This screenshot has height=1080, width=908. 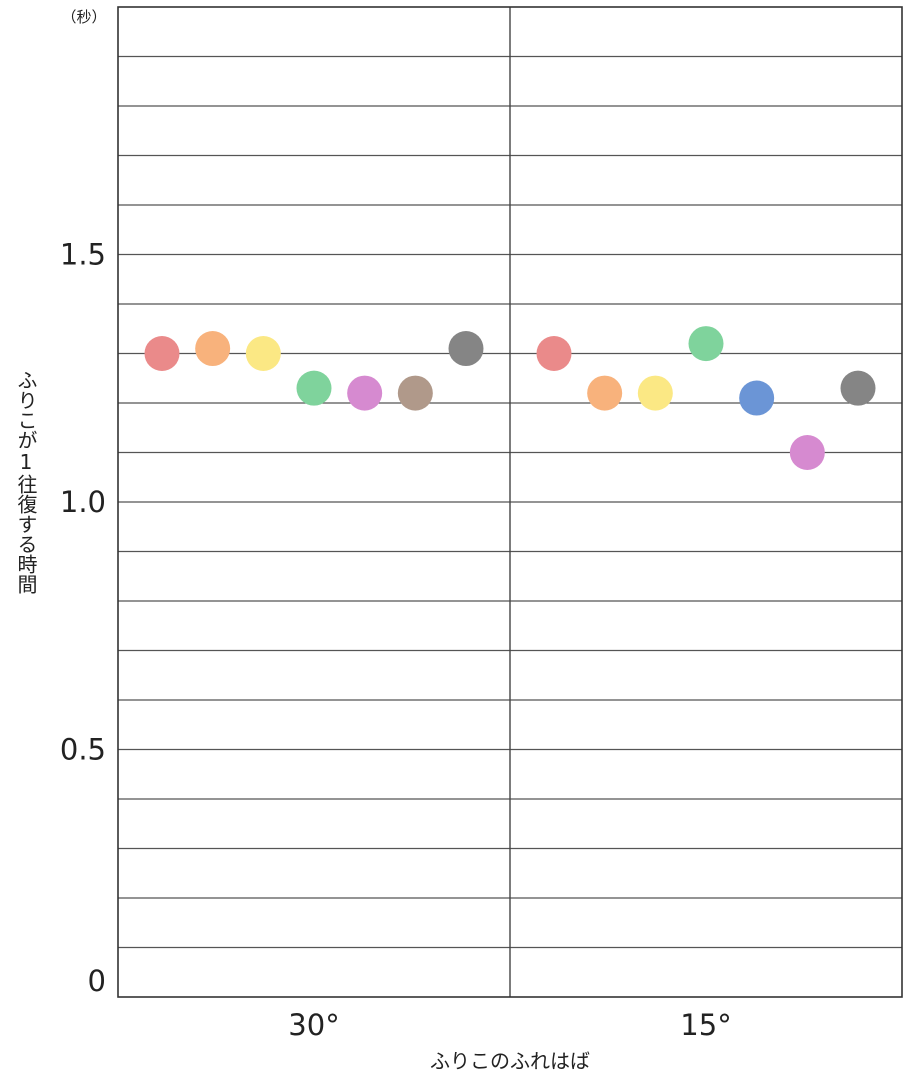 I want to click on y-tick-label: 1.5, so click(x=83, y=255).